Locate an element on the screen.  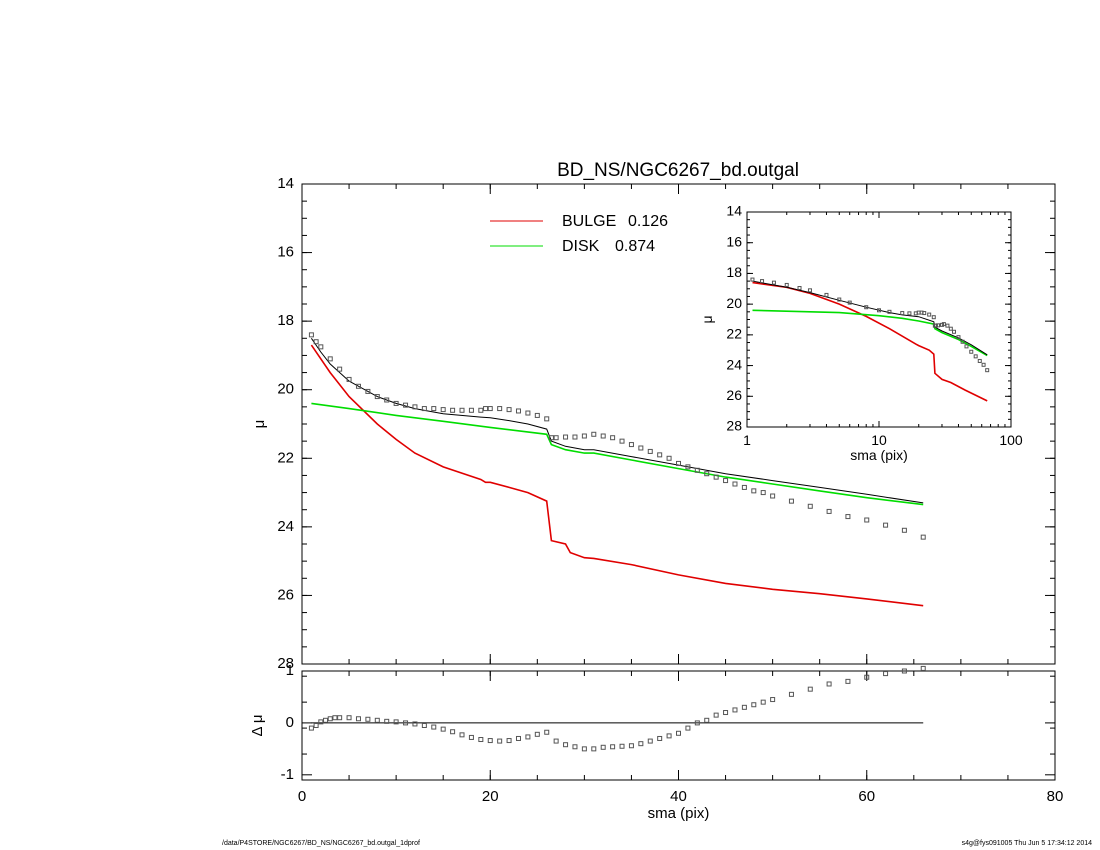
inset-ytick-label: 16 is located at coordinates (734, 241).